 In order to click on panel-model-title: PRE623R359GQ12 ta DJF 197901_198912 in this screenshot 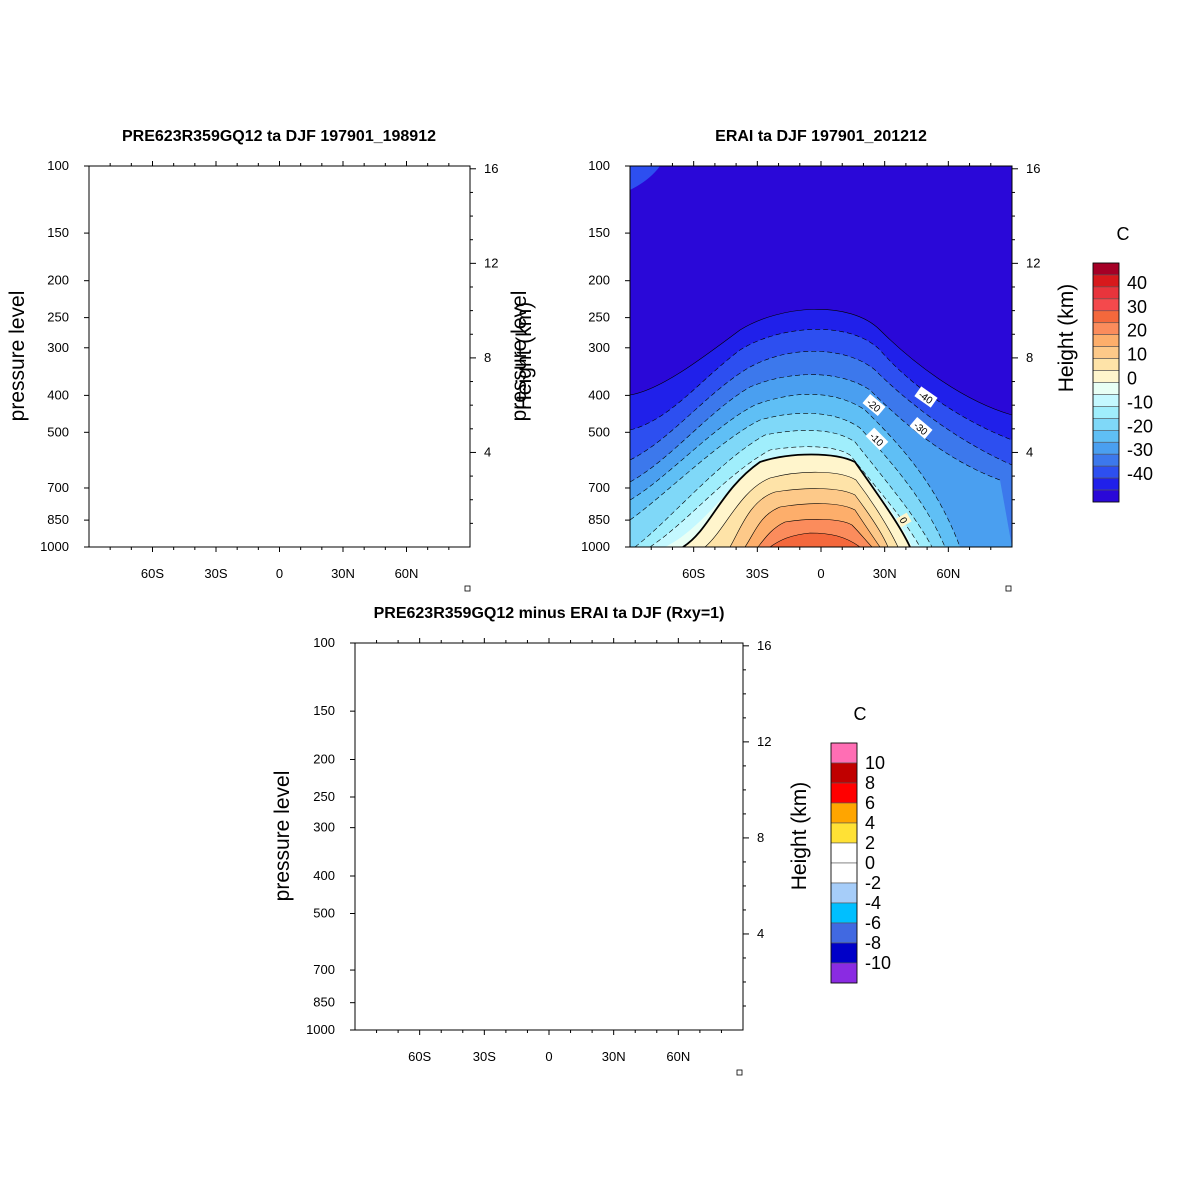, I will do `click(279, 136)`.